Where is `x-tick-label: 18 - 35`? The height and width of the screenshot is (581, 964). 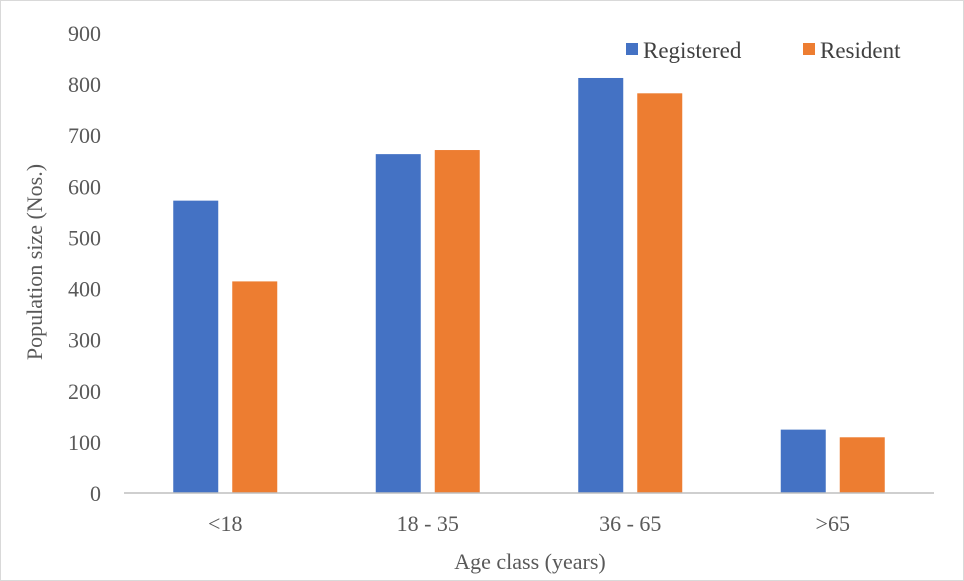 x-tick-label: 18 - 35 is located at coordinates (428, 523).